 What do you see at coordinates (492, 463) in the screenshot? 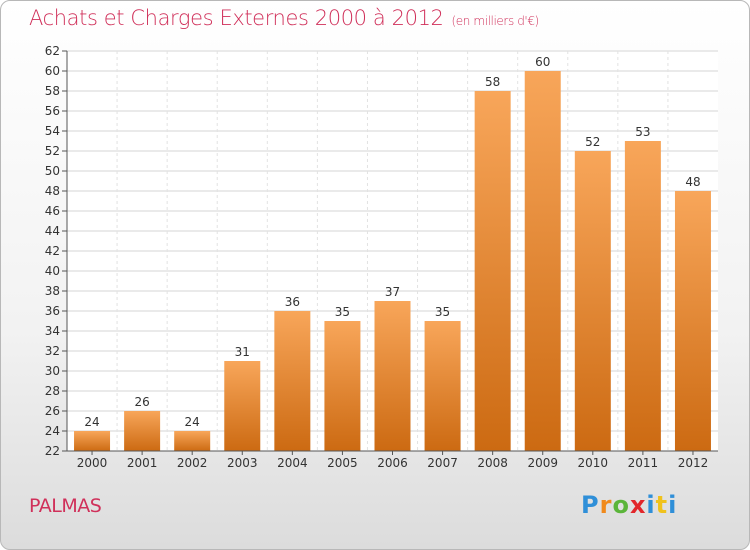
I see `x-tick-label: 2008` at bounding box center [492, 463].